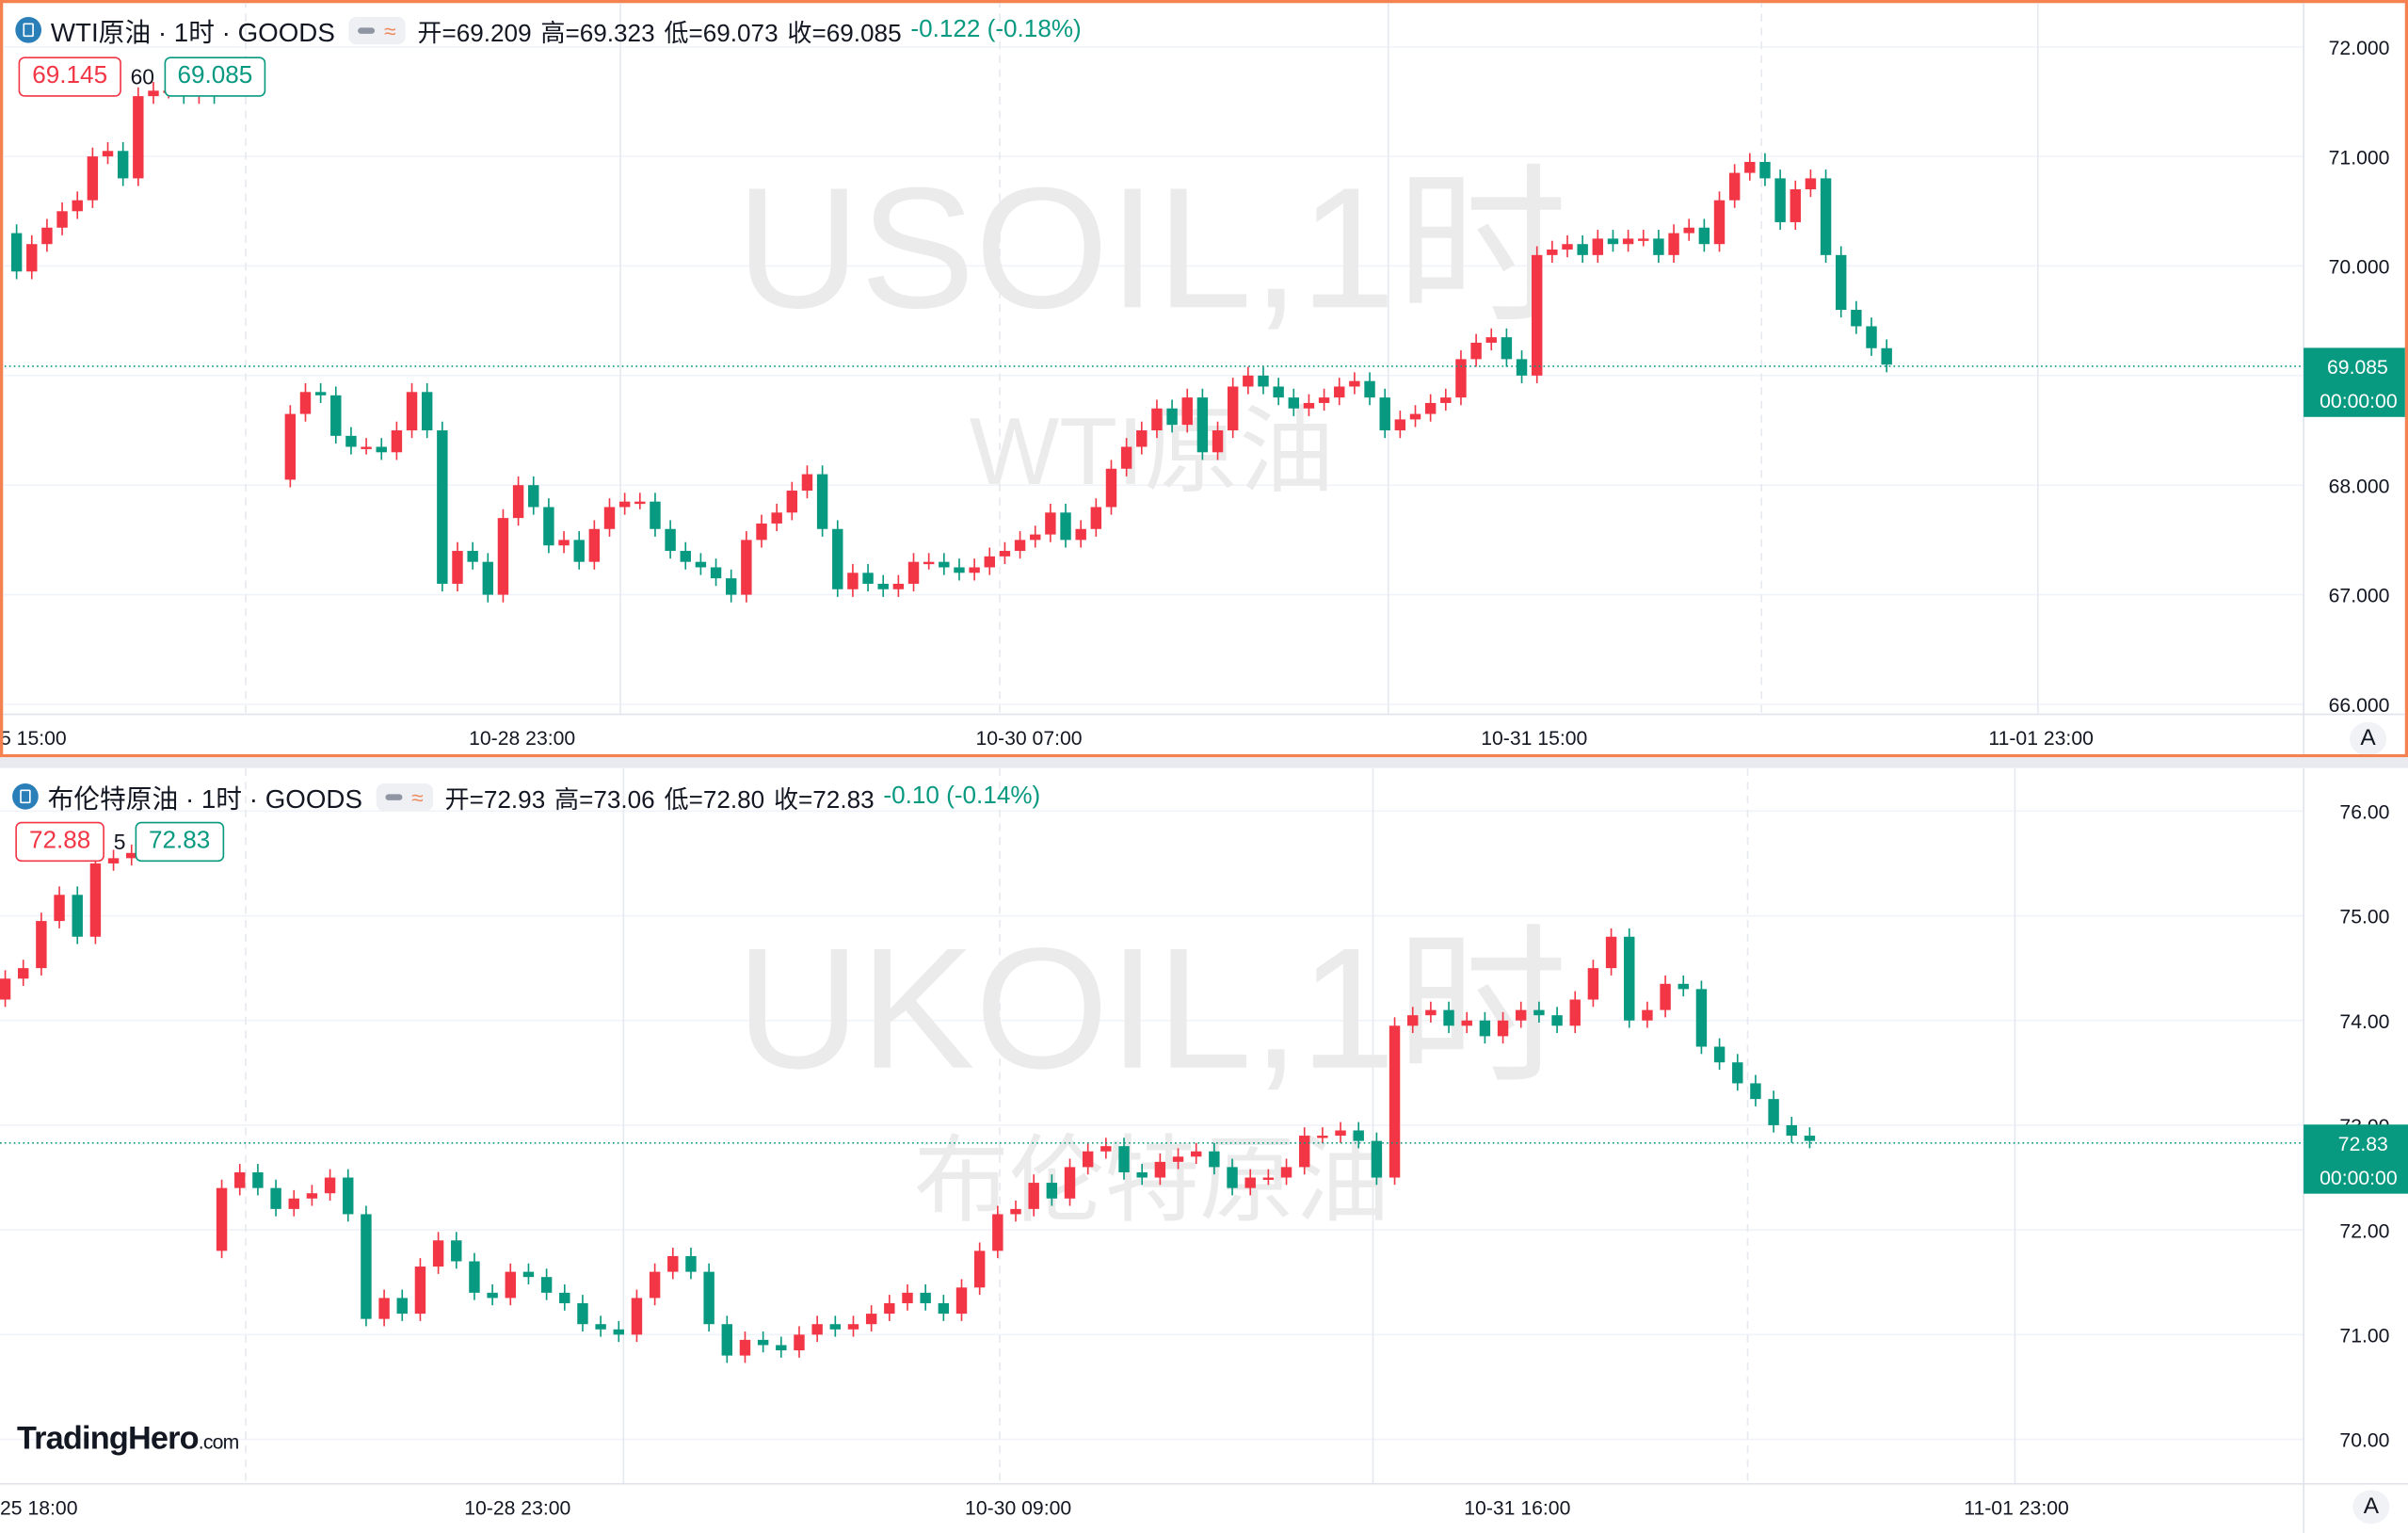 This screenshot has height=1533, width=2408. Describe the element at coordinates (2359, 268) in the screenshot. I see `price-tick-label: 70.000` at that location.